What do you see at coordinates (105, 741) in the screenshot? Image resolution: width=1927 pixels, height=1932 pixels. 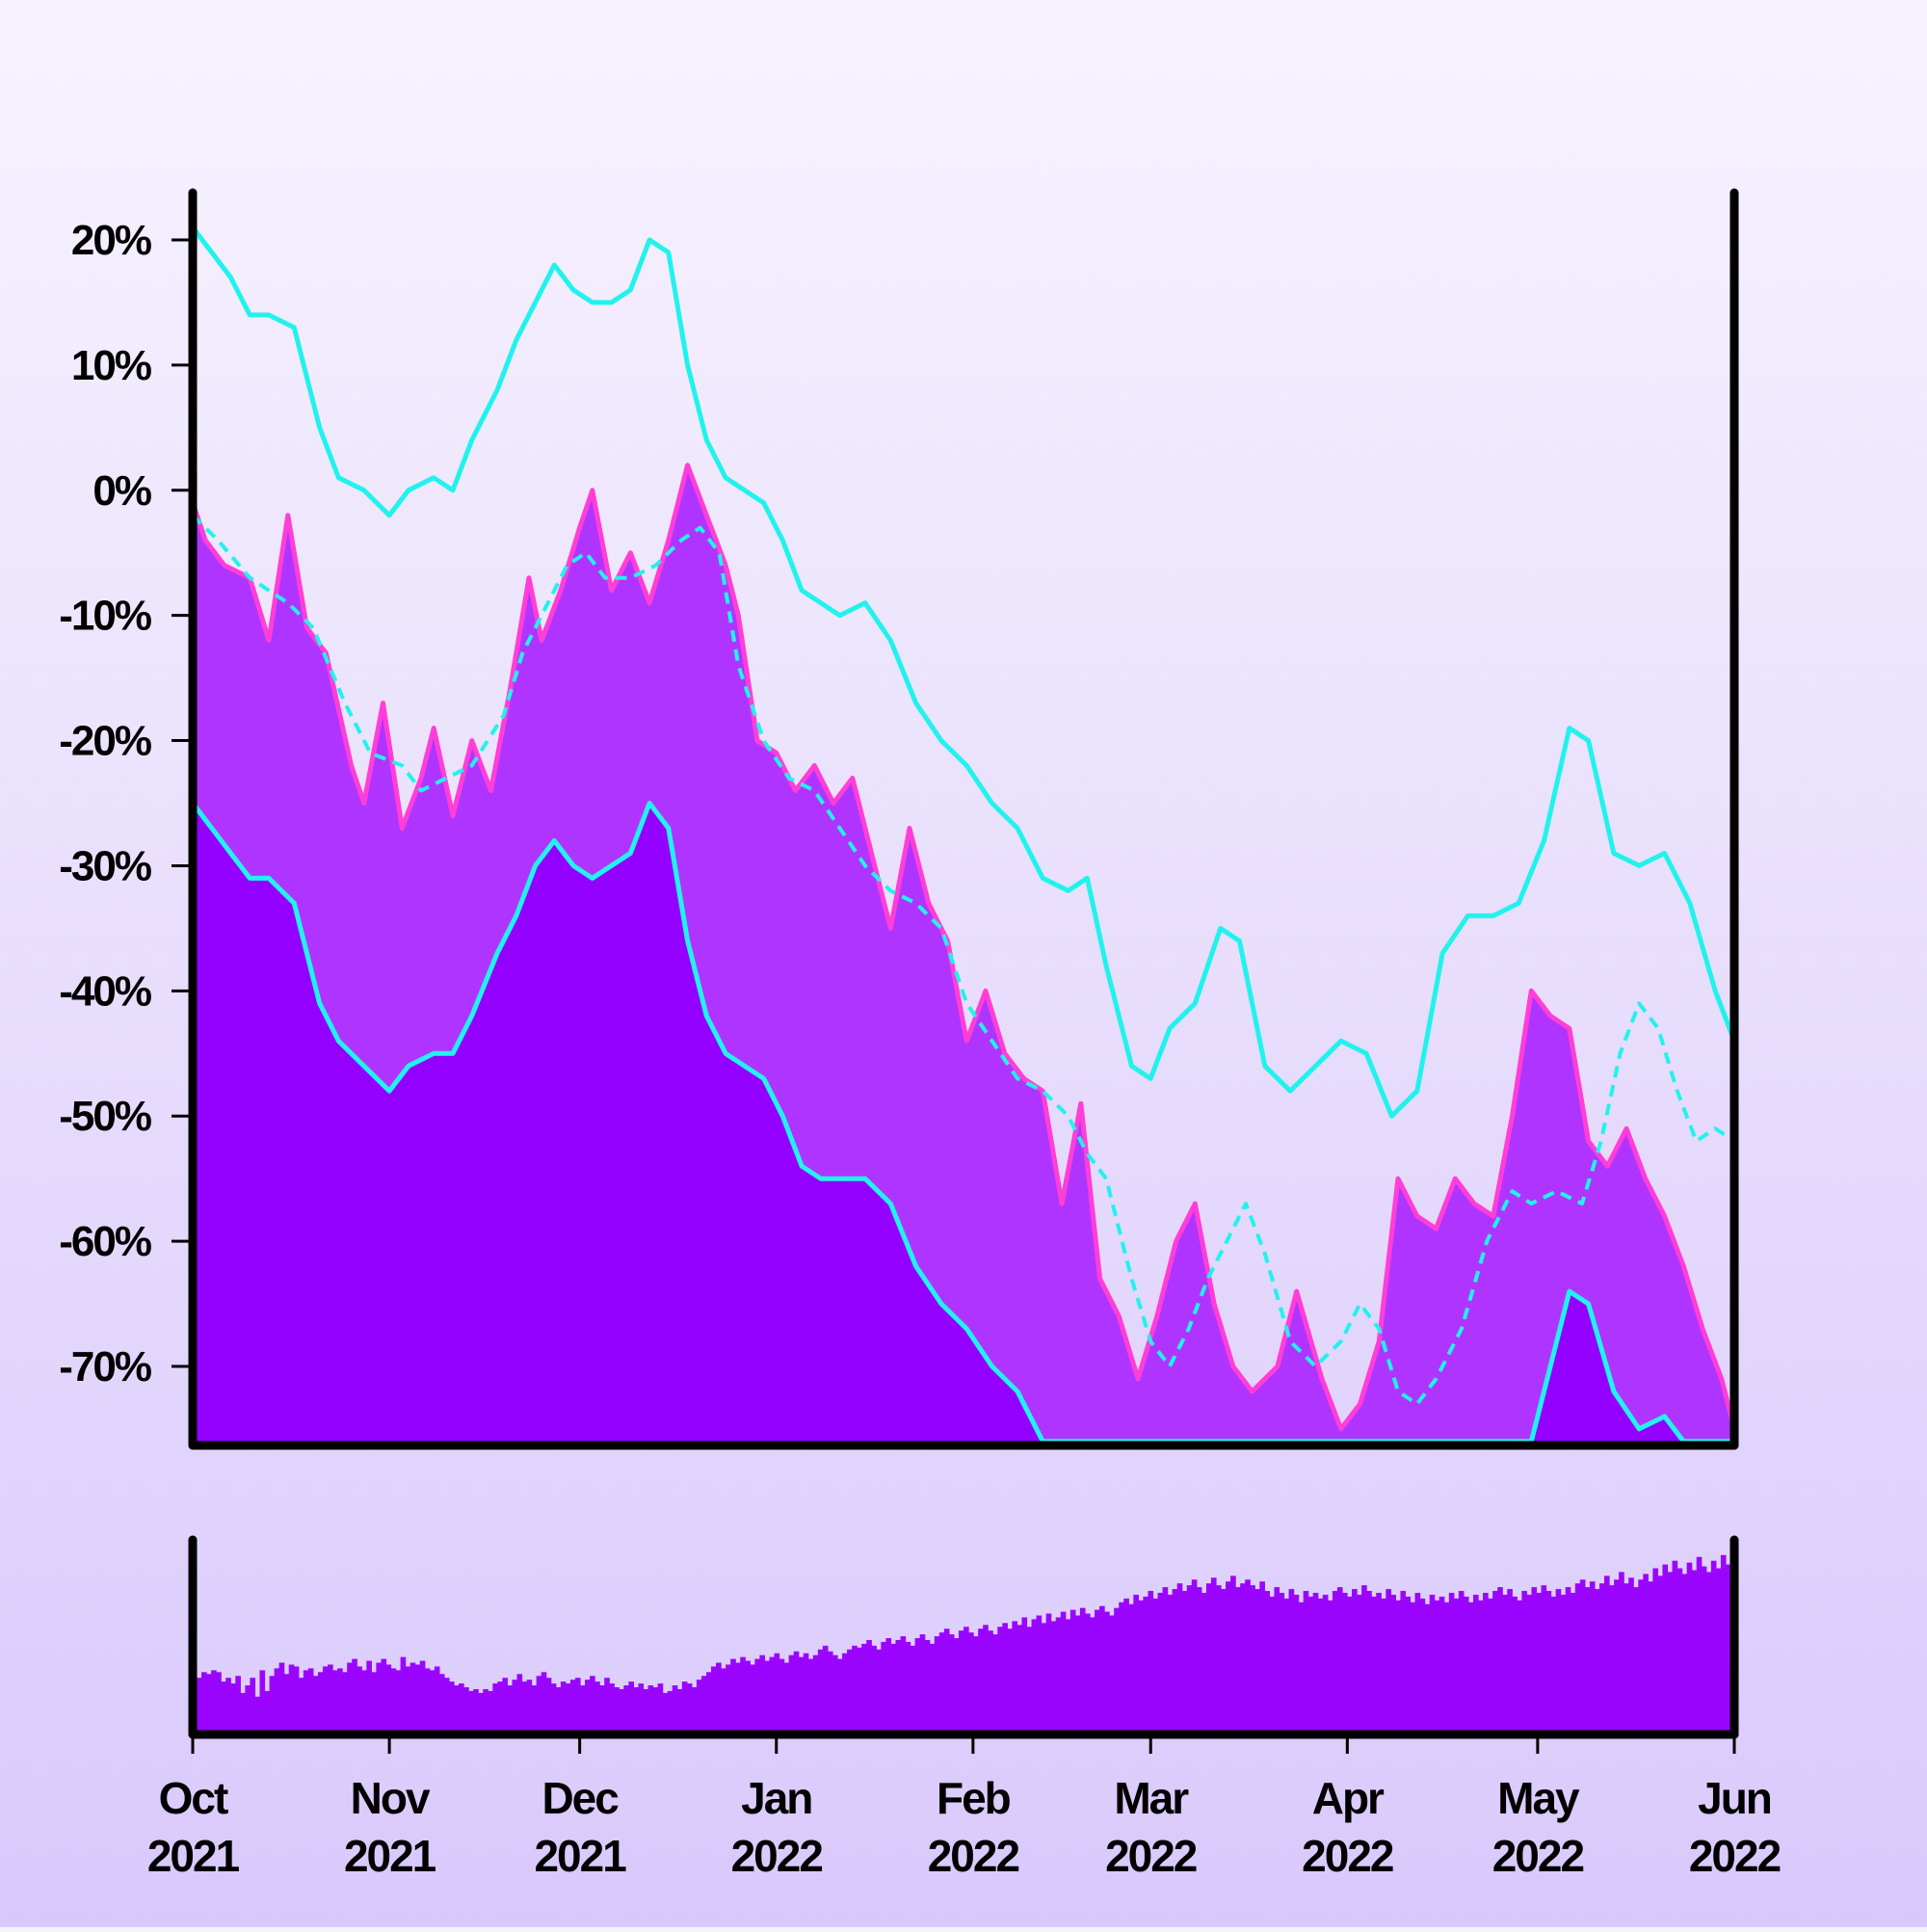 I see `y-tick-label: -20%` at bounding box center [105, 741].